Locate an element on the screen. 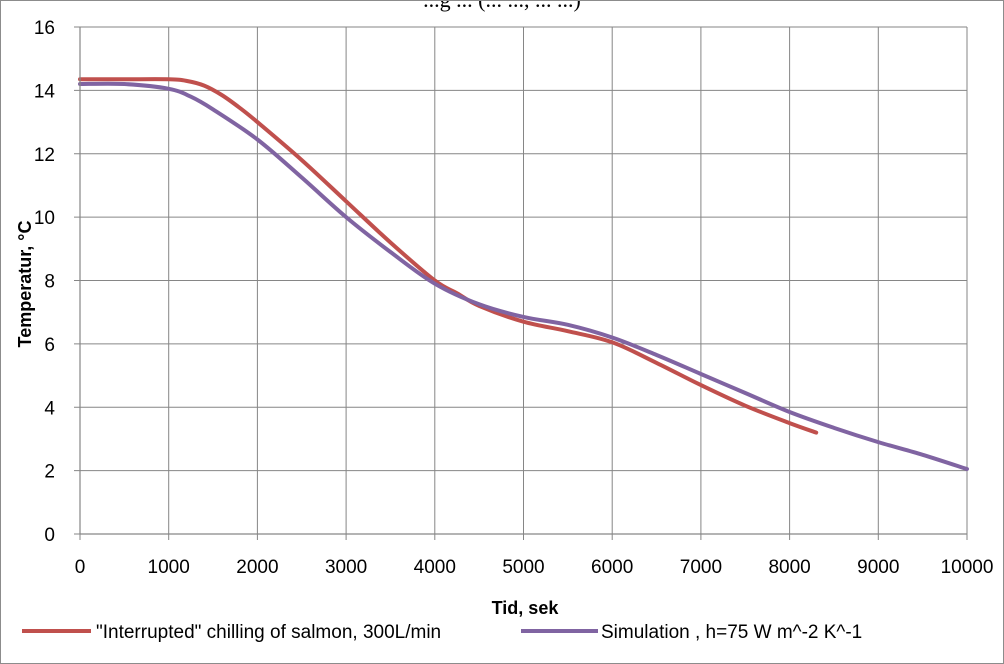  y-tick-label: 6 is located at coordinates (49, 345).